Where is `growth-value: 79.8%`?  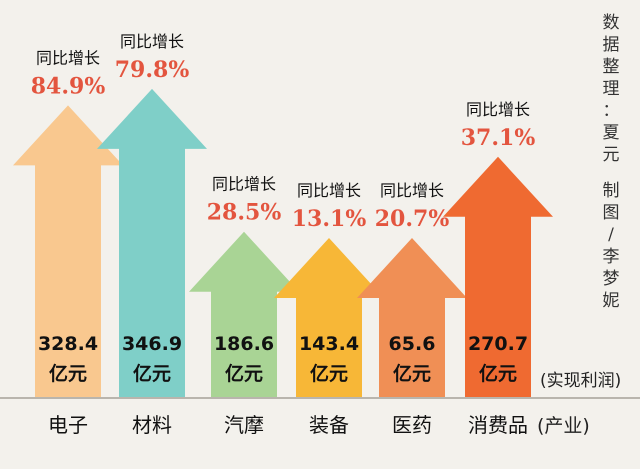
growth-value: 79.8% is located at coordinates (152, 70).